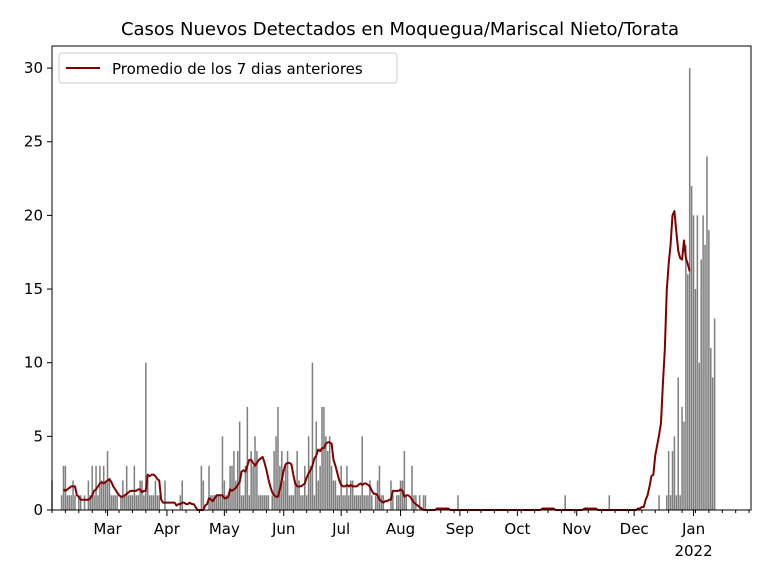 The width and height of the screenshot is (768, 576). What do you see at coordinates (33, 363) in the screenshot?
I see `y-tick-label: 10` at bounding box center [33, 363].